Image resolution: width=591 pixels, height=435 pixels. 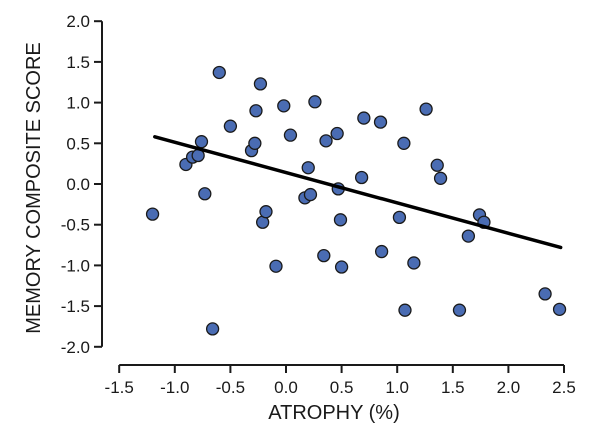 I want to click on y-tick-label: -0.5, so click(x=75, y=225).